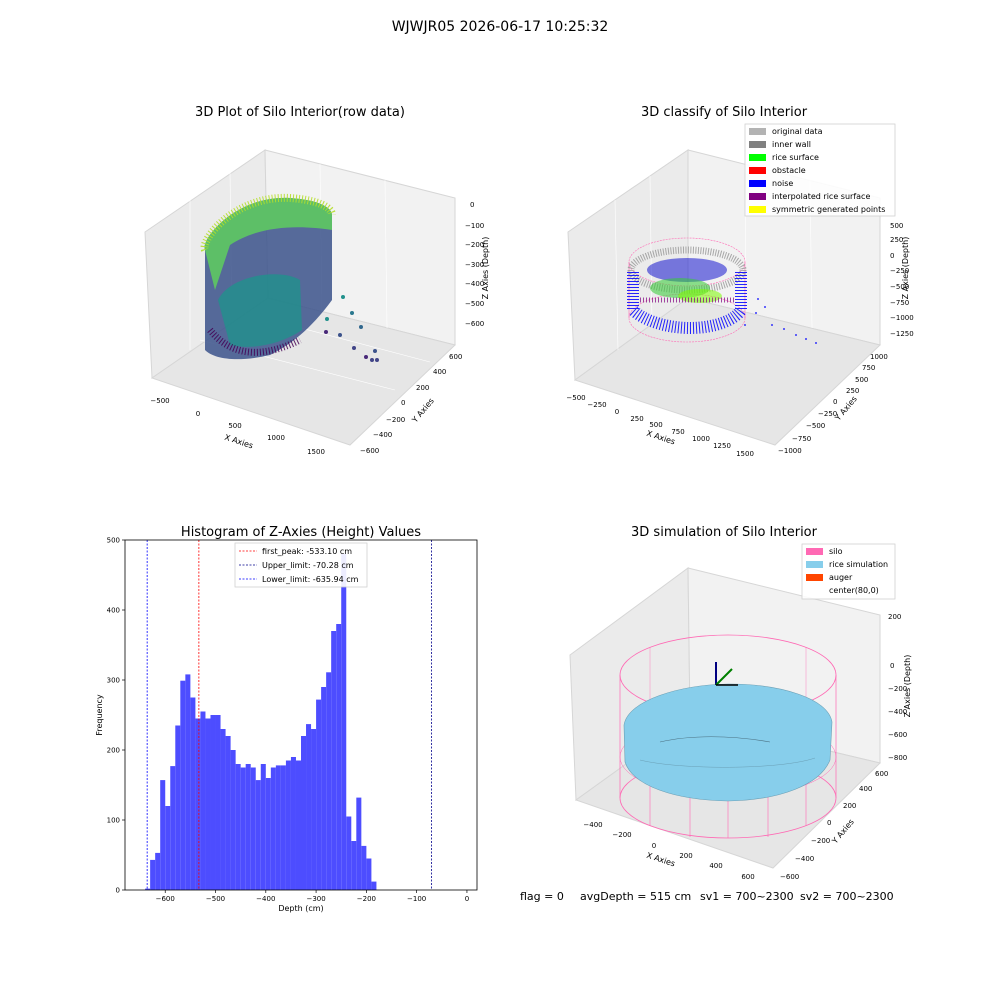  Describe the element at coordinates (782, 183) in the screenshot. I see `legend-label: noise` at that location.